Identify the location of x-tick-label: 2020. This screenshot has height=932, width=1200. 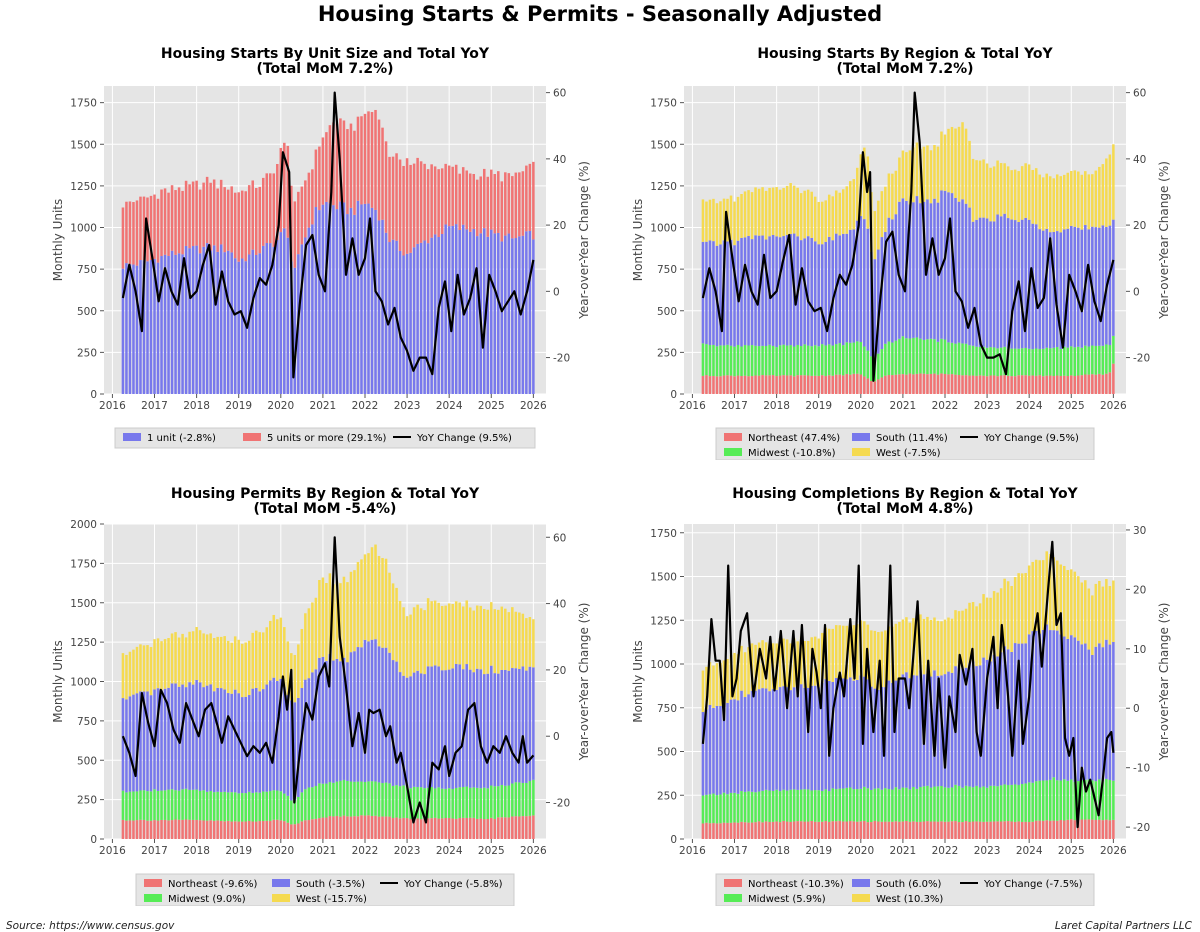
(860, 851).